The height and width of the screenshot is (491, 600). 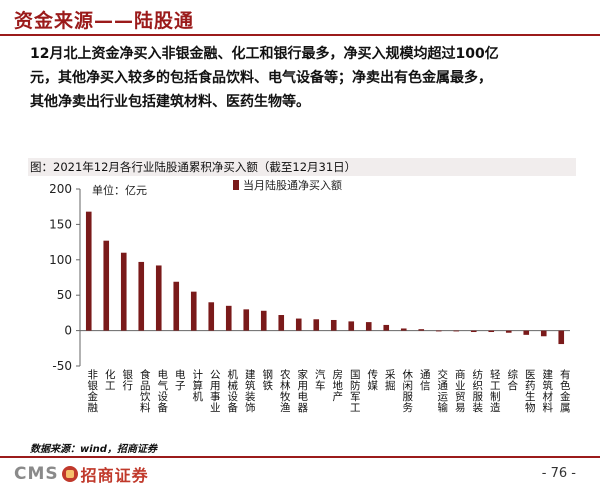 What do you see at coordinates (62, 366) in the screenshot?
I see `y-tick-label: -50` at bounding box center [62, 366].